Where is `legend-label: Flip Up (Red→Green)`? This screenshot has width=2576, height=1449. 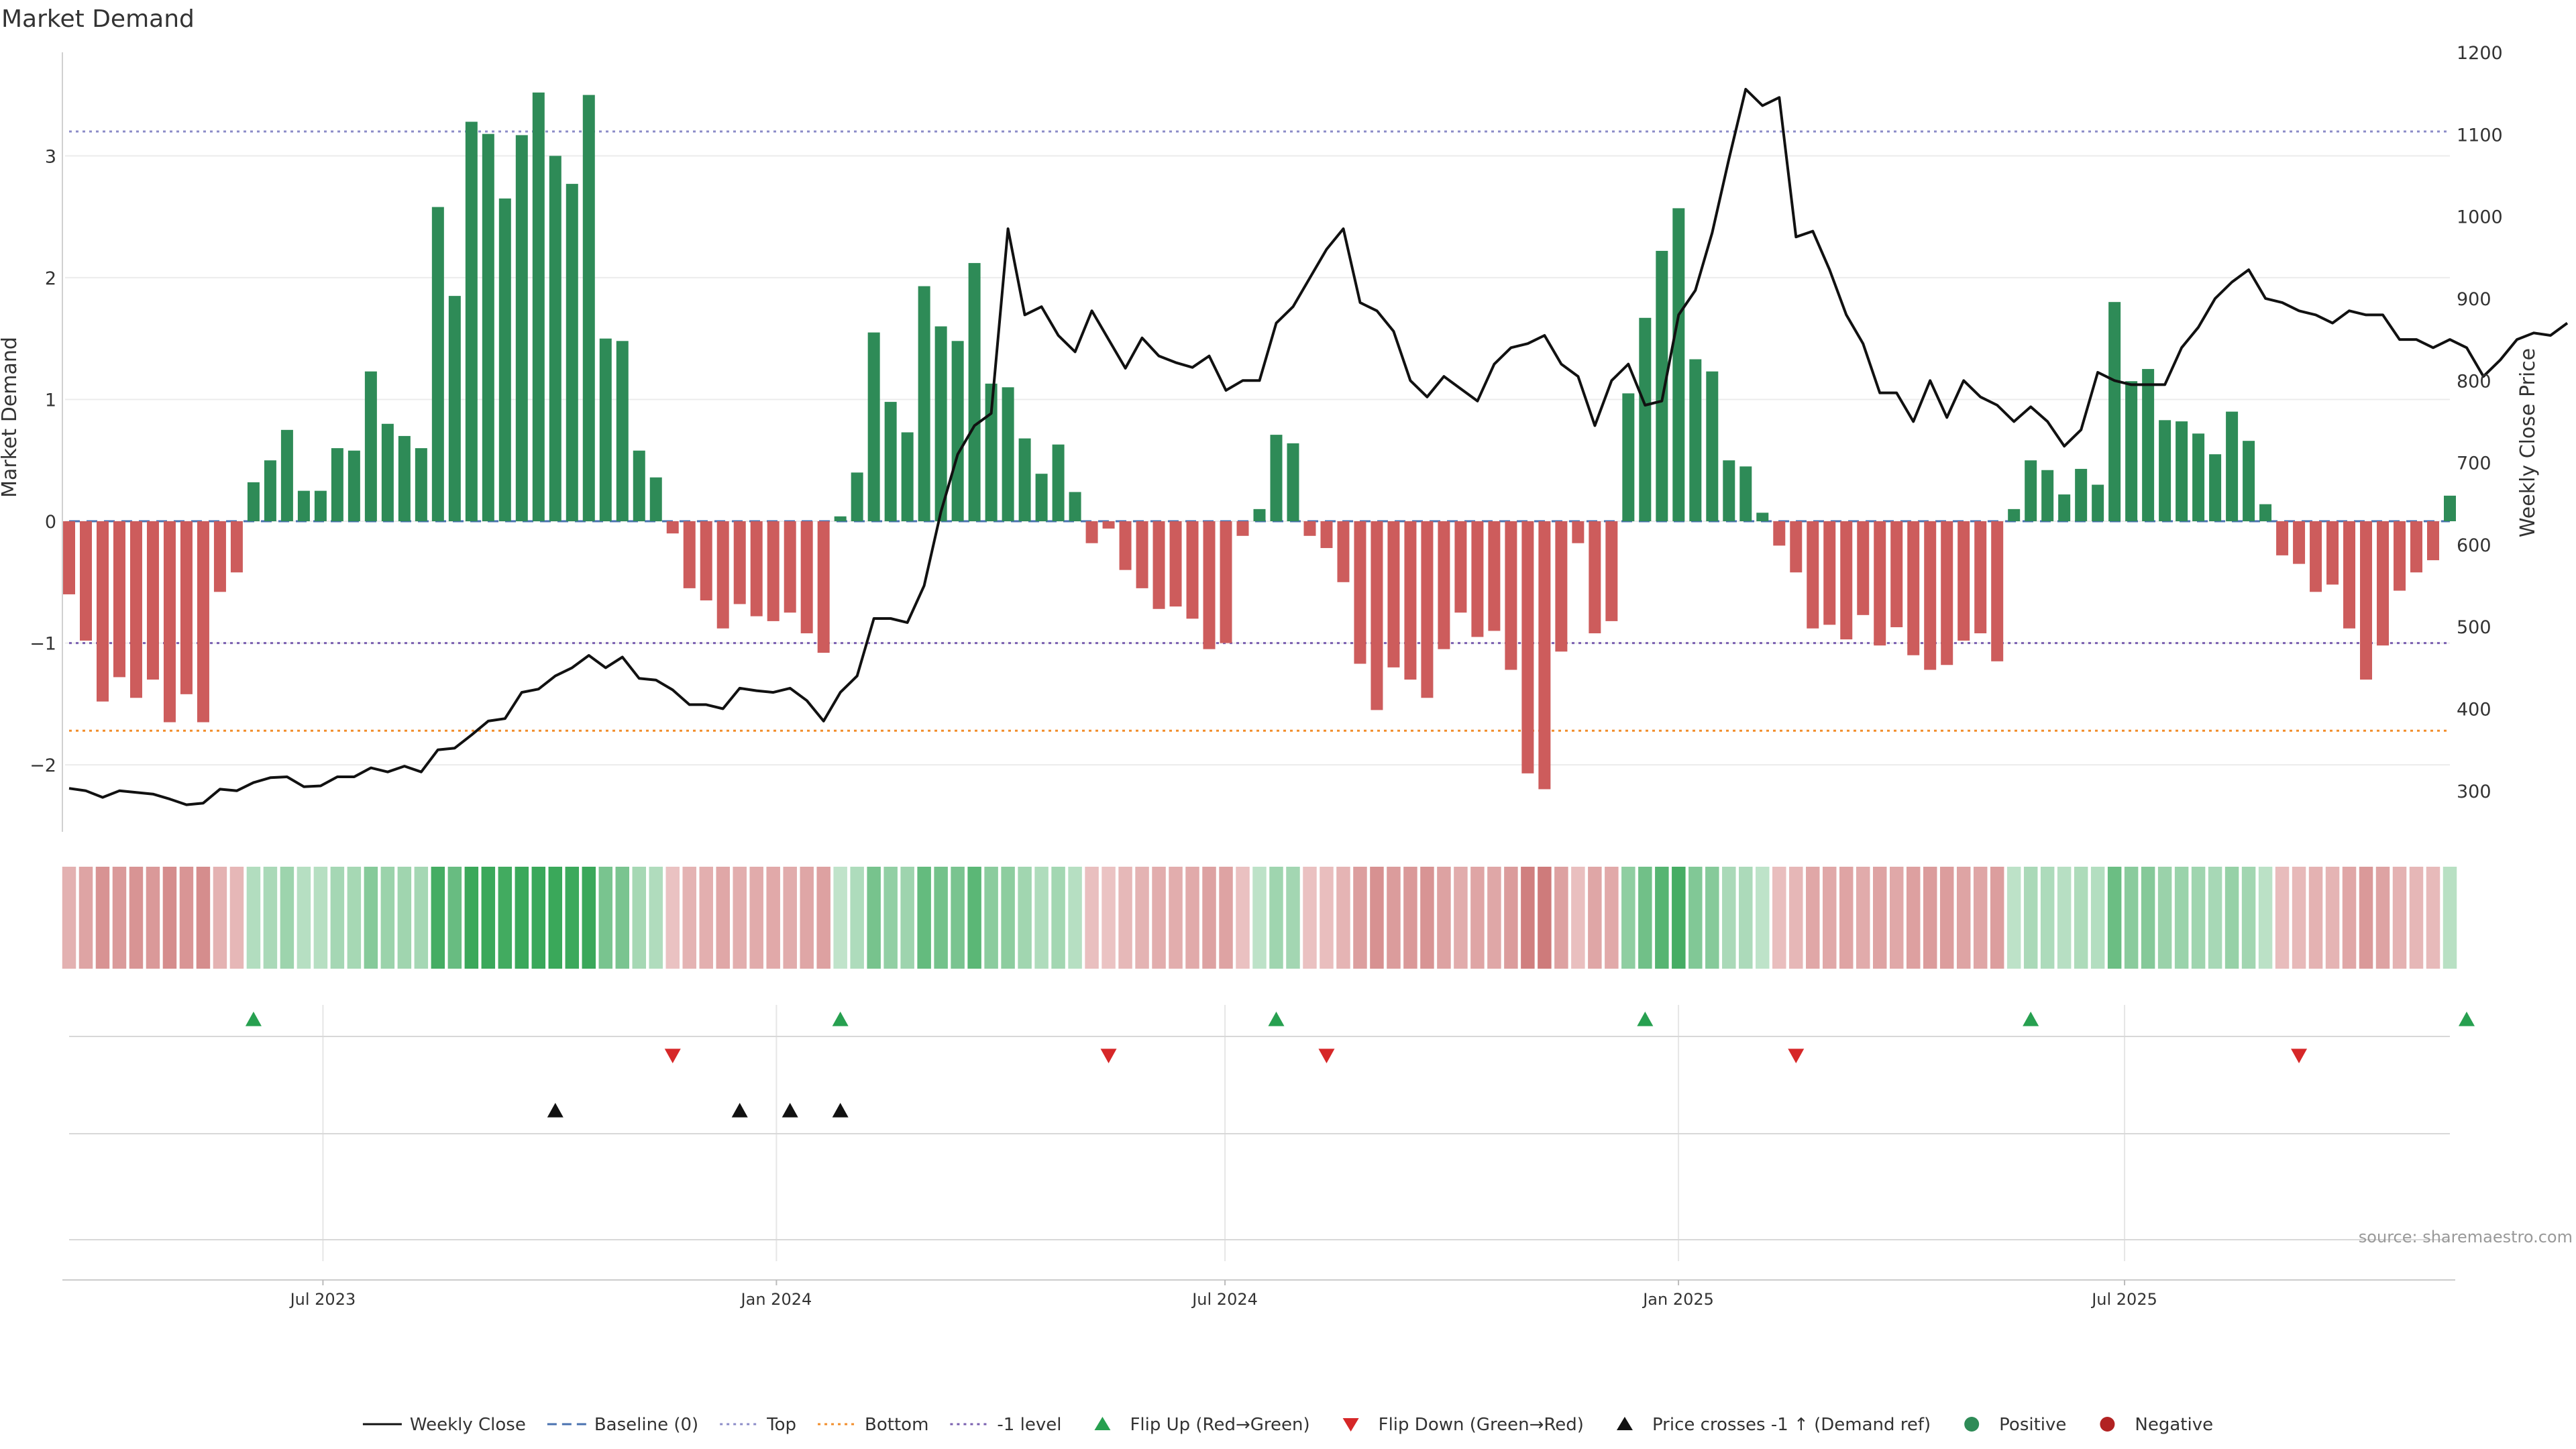 legend-label: Flip Up (Red→Green) is located at coordinates (1219, 1425).